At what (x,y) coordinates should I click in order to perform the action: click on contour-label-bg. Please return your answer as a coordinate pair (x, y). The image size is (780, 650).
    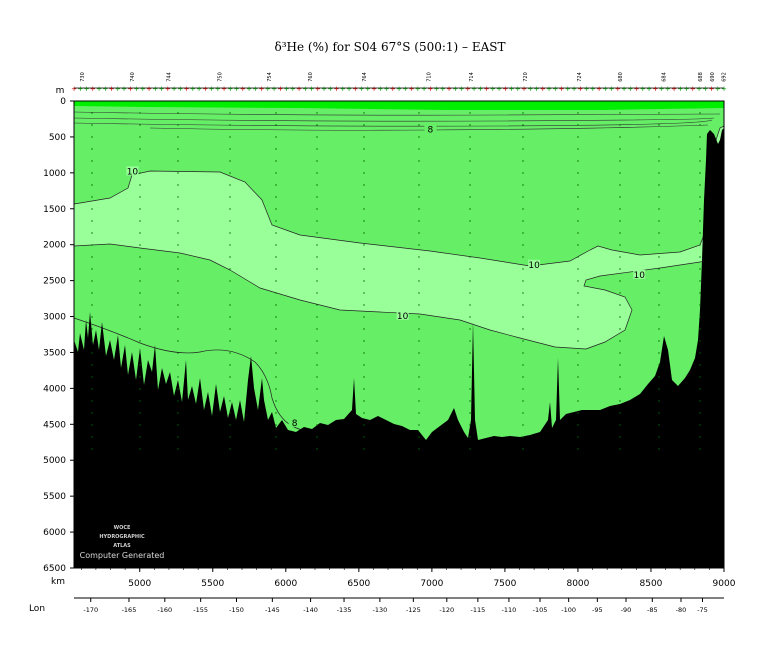
    Looking at the image, I should click on (534, 264).